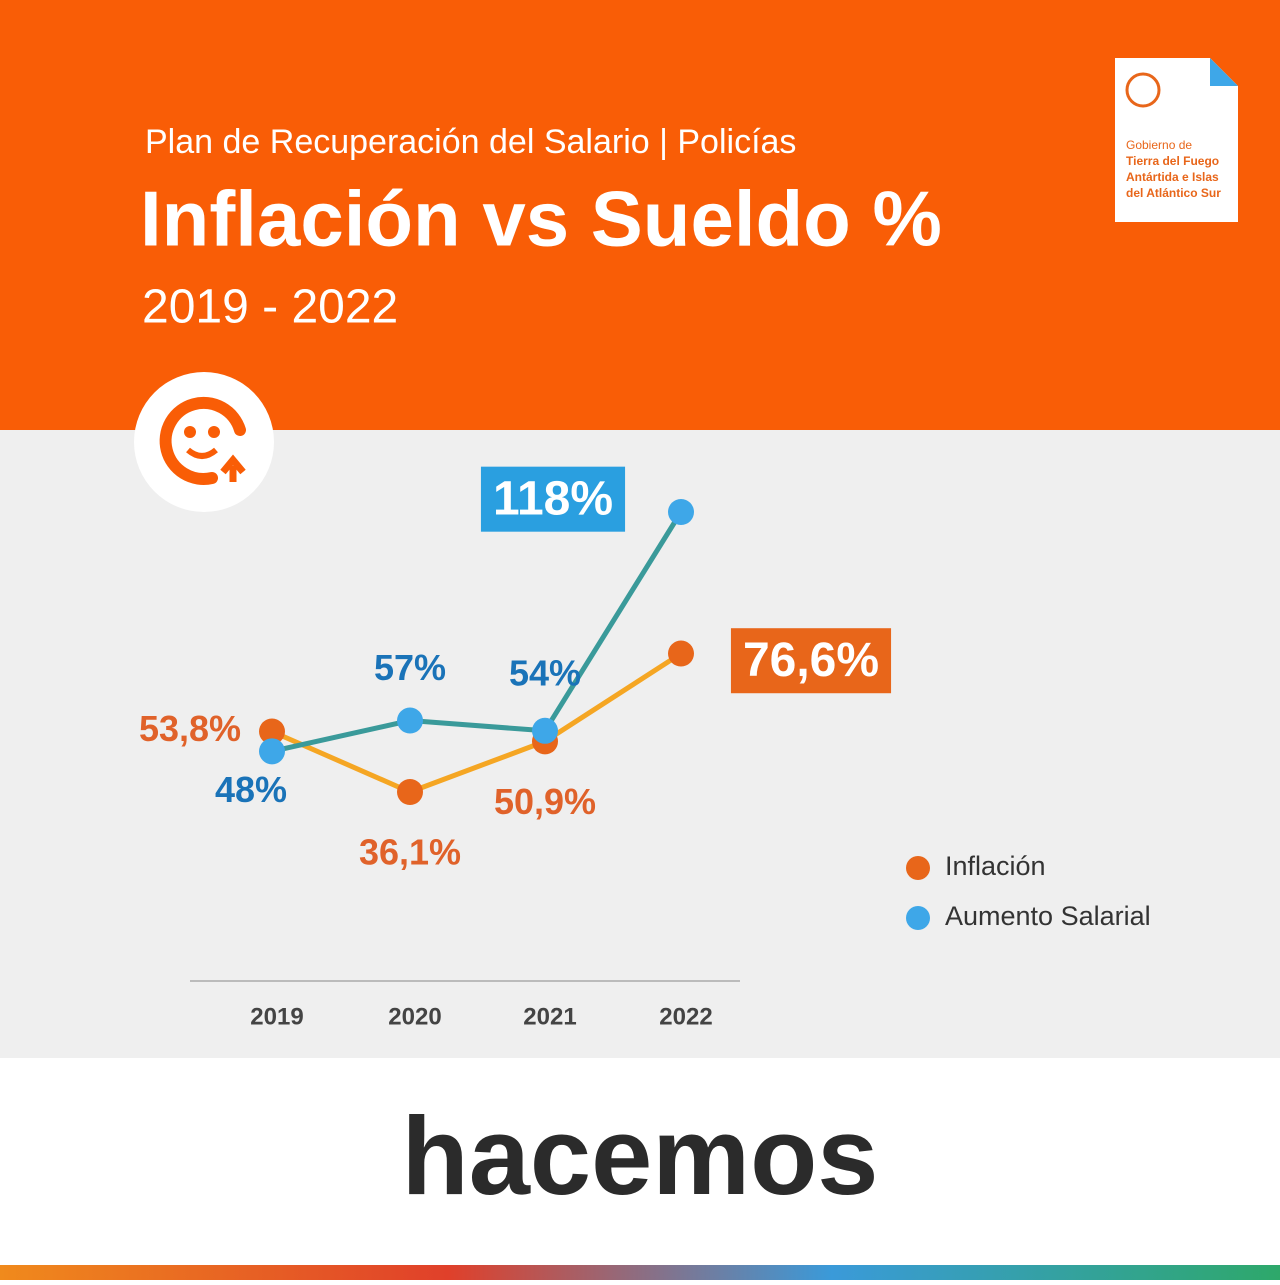 This screenshot has height=1285, width=1280. I want to click on data-label: 57%, so click(410, 667).